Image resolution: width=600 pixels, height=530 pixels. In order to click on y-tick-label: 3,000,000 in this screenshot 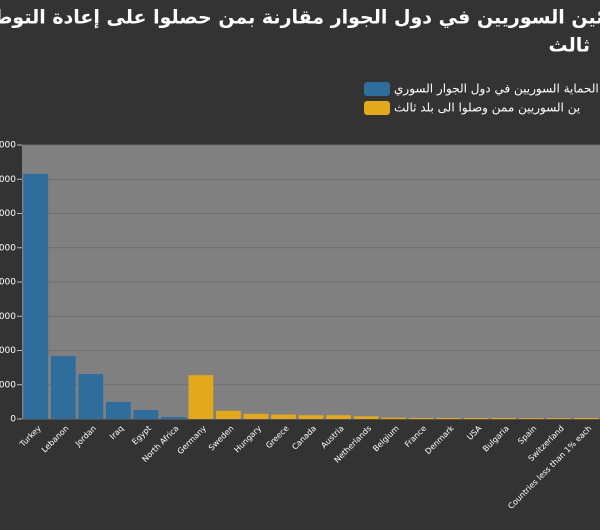, I will do `click(8, 214)`.